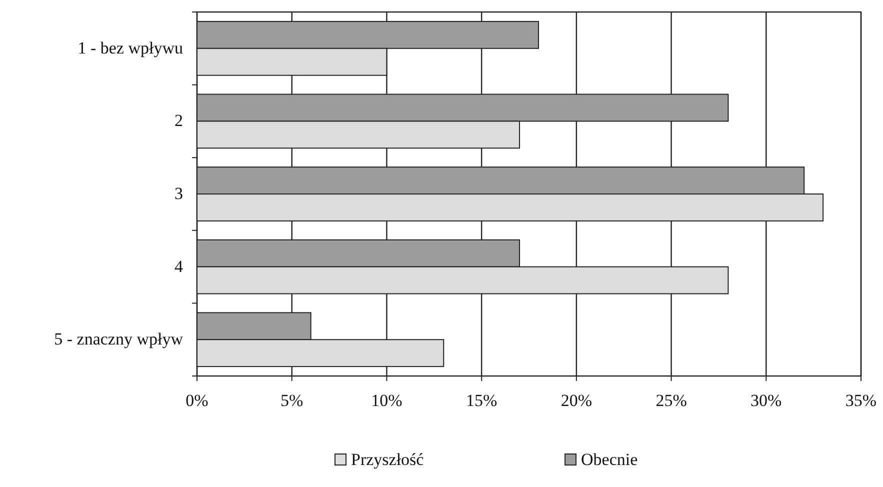  Describe the element at coordinates (576, 400) in the screenshot. I see `x-tick-label: 20%` at that location.